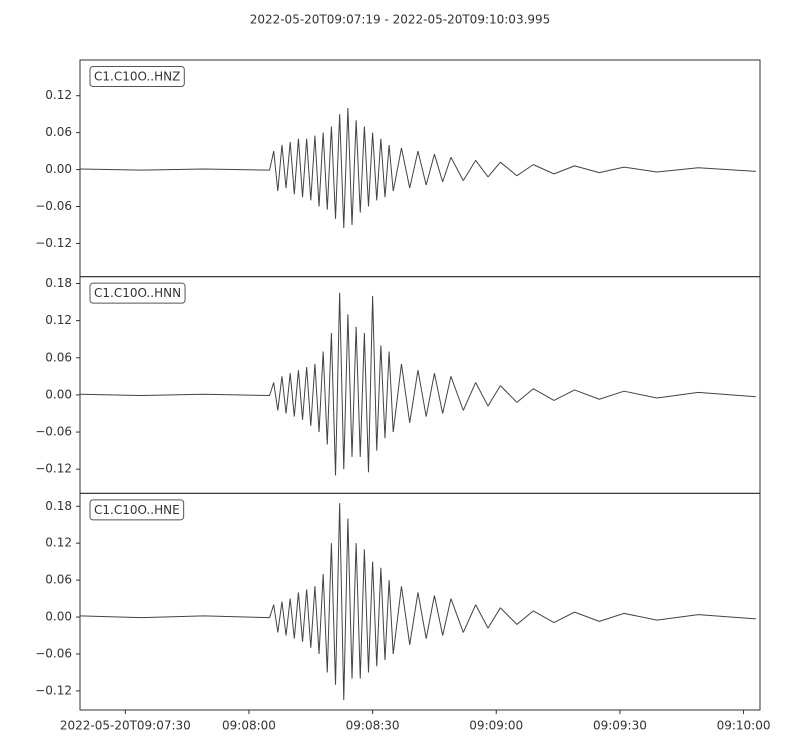  I want to click on x-tick-label: 09:10:00, so click(744, 726).